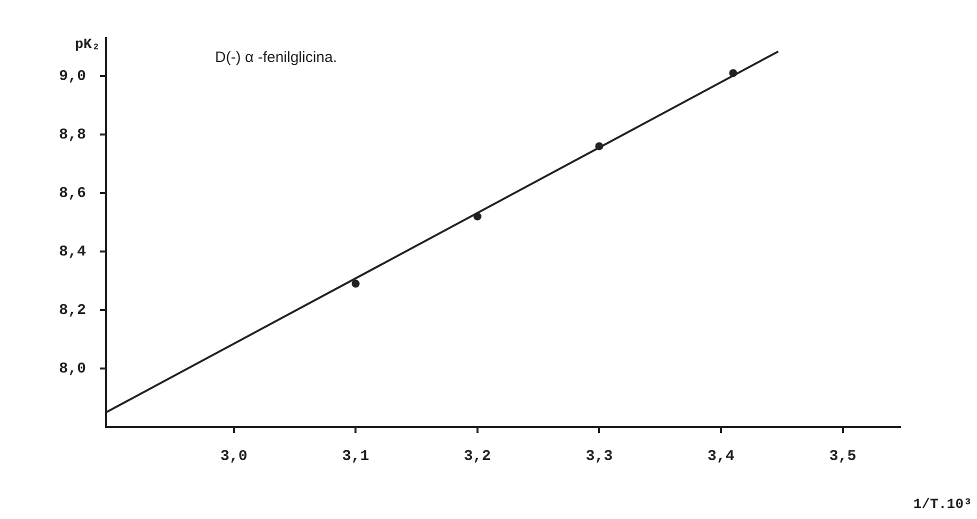  I want to click on x-tick-label: 3,0, so click(234, 456).